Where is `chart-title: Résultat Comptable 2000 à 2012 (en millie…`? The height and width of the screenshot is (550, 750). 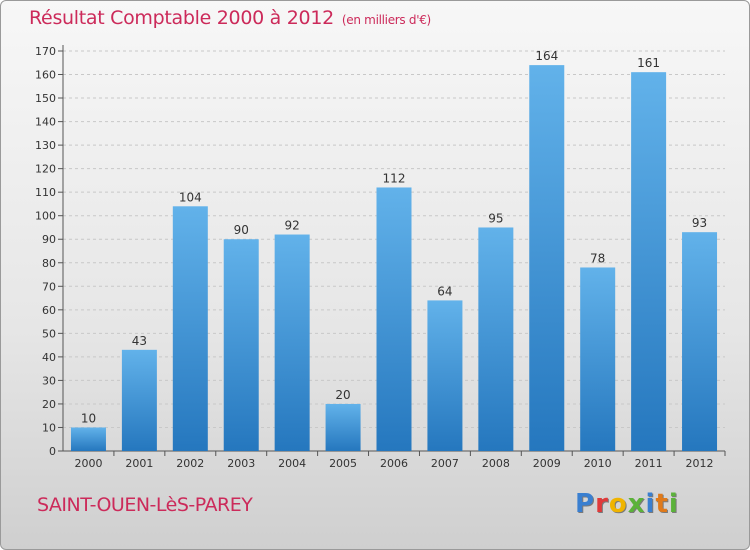 chart-title: Résultat Comptable 2000 à 2012 (en millie… is located at coordinates (230, 18).